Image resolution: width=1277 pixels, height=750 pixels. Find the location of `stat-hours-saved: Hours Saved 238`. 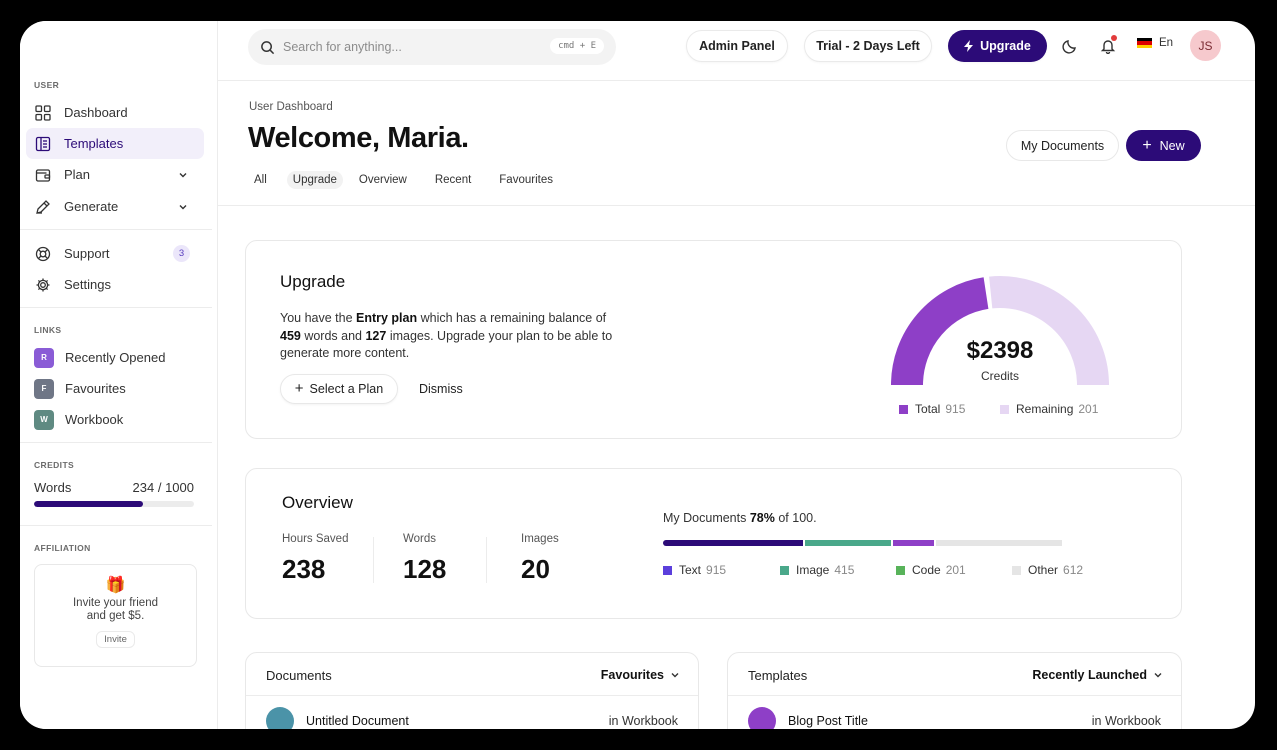

stat-hours-saved: Hours Saved 238 is located at coordinates (315, 558).